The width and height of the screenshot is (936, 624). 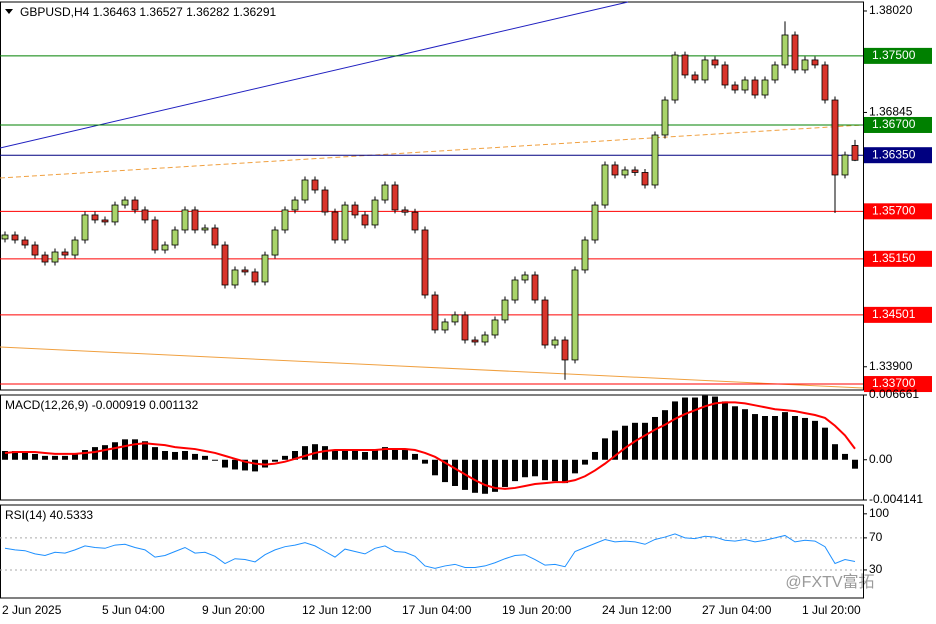 What do you see at coordinates (637, 610) in the screenshot?
I see `x-tick-label: 24 Jun 12:00` at bounding box center [637, 610].